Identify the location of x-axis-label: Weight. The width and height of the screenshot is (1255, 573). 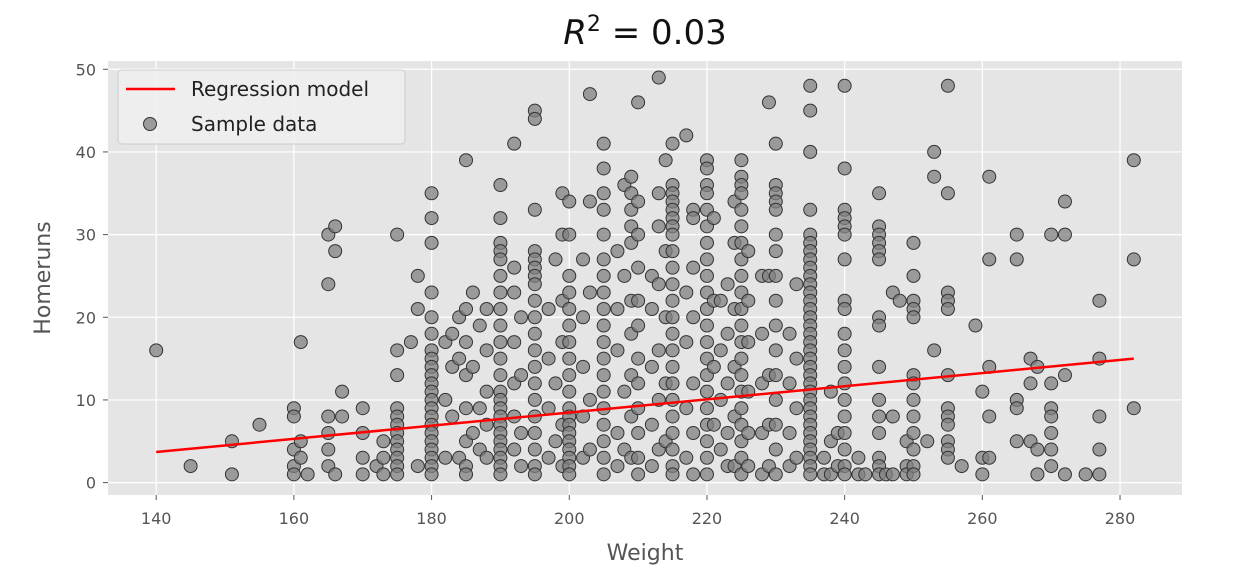
(645, 553).